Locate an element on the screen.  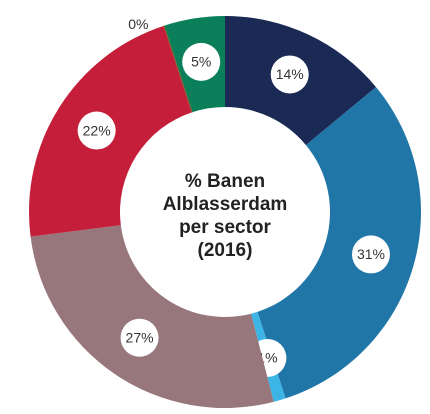
data-label: 5% is located at coordinates (201, 62).